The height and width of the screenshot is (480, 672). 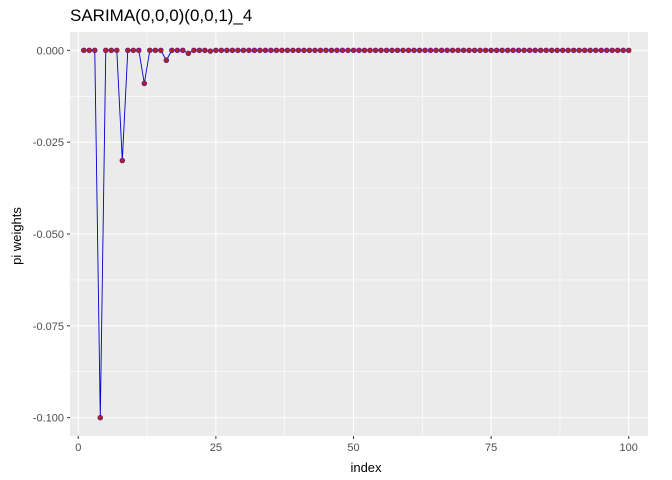 What do you see at coordinates (78, 448) in the screenshot?
I see `x-tick-label: 0` at bounding box center [78, 448].